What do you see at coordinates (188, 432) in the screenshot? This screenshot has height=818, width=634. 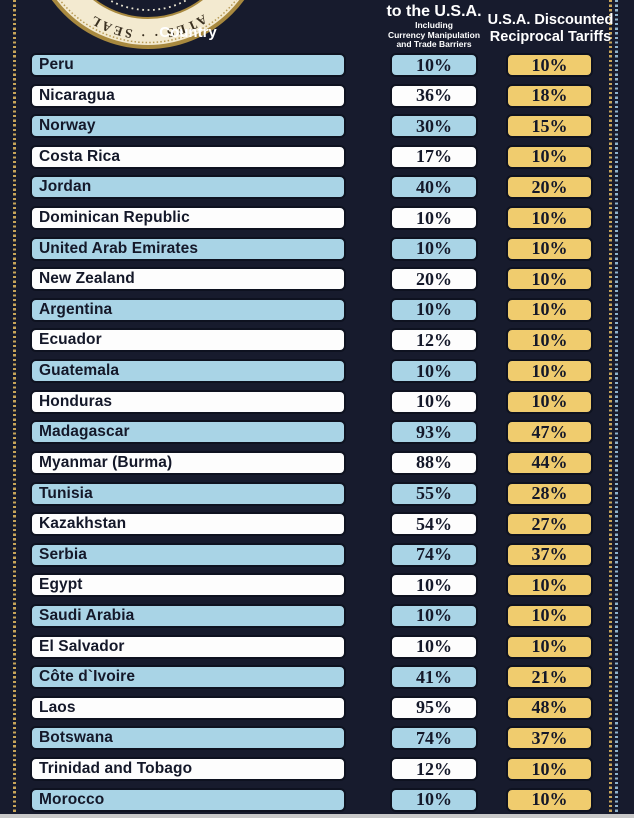 I see `country-cell: Madagascar` at bounding box center [188, 432].